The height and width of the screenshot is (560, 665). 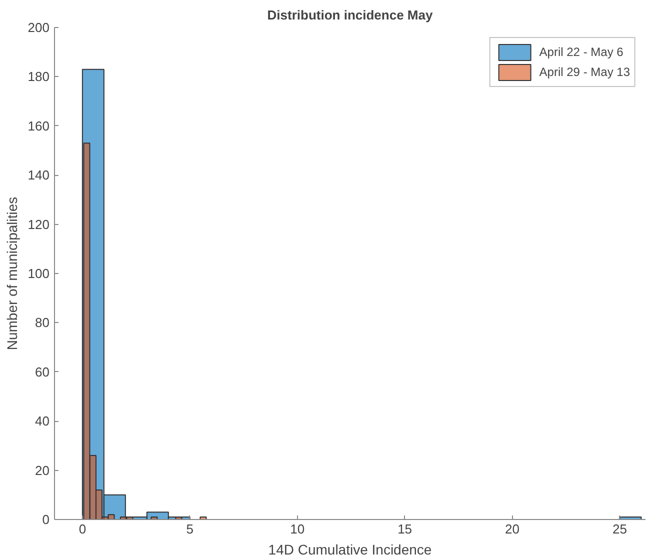 I want to click on y-tick-label: 140, so click(x=39, y=175).